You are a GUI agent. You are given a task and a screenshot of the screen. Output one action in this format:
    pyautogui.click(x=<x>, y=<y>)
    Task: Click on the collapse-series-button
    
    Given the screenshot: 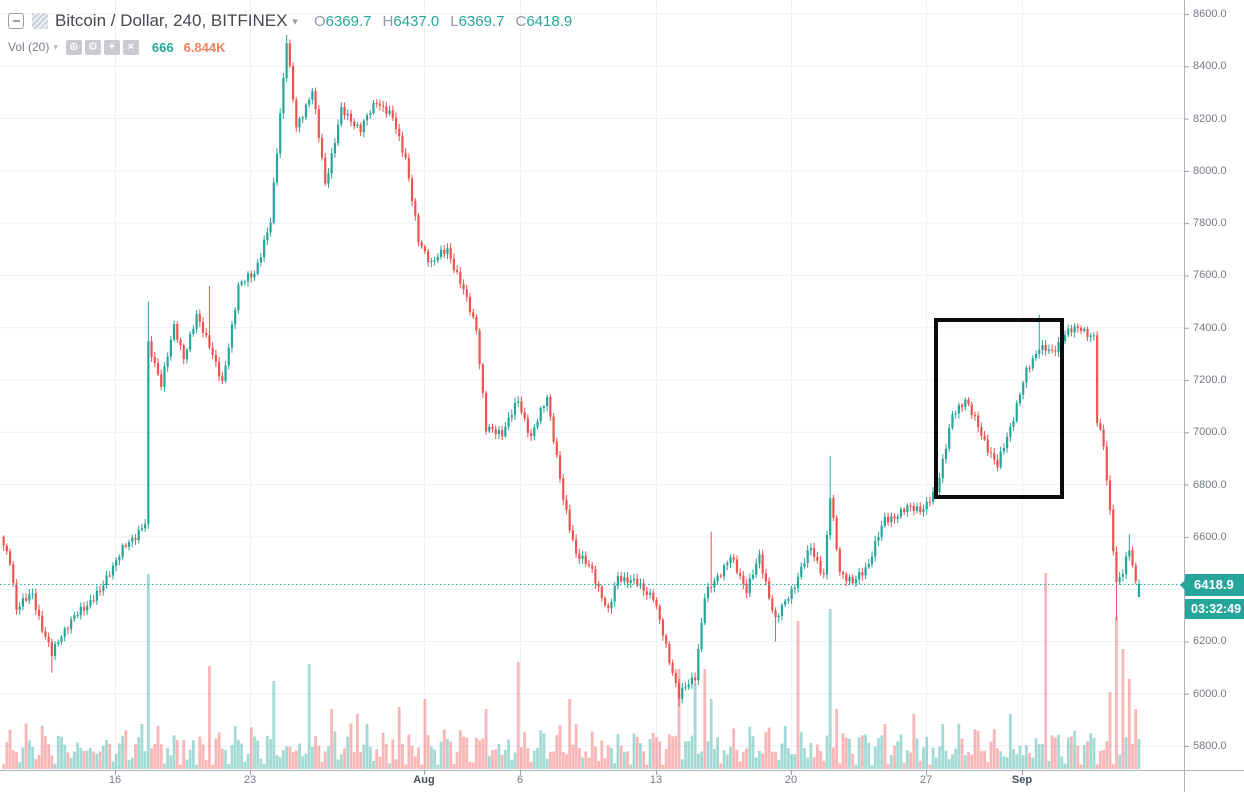 What is the action you would take?
    pyautogui.click(x=16, y=21)
    